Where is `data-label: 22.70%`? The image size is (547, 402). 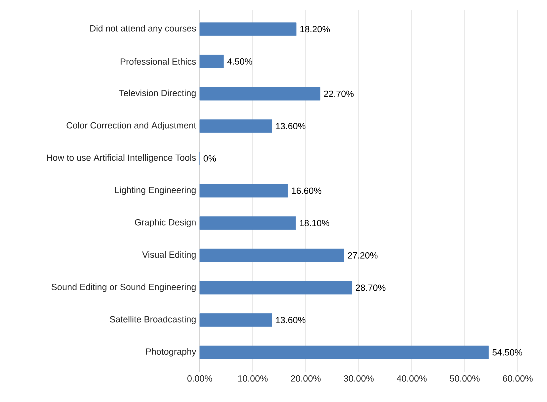 data-label: 22.70% is located at coordinates (339, 94).